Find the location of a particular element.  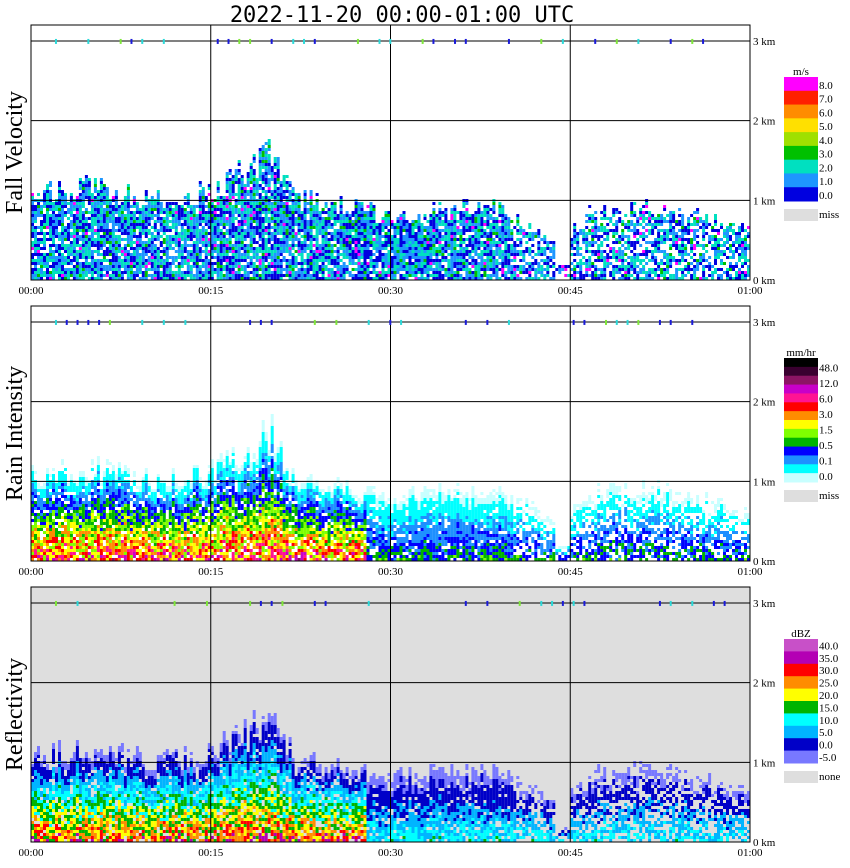

legend-label: 4.0 is located at coordinates (826, 141).